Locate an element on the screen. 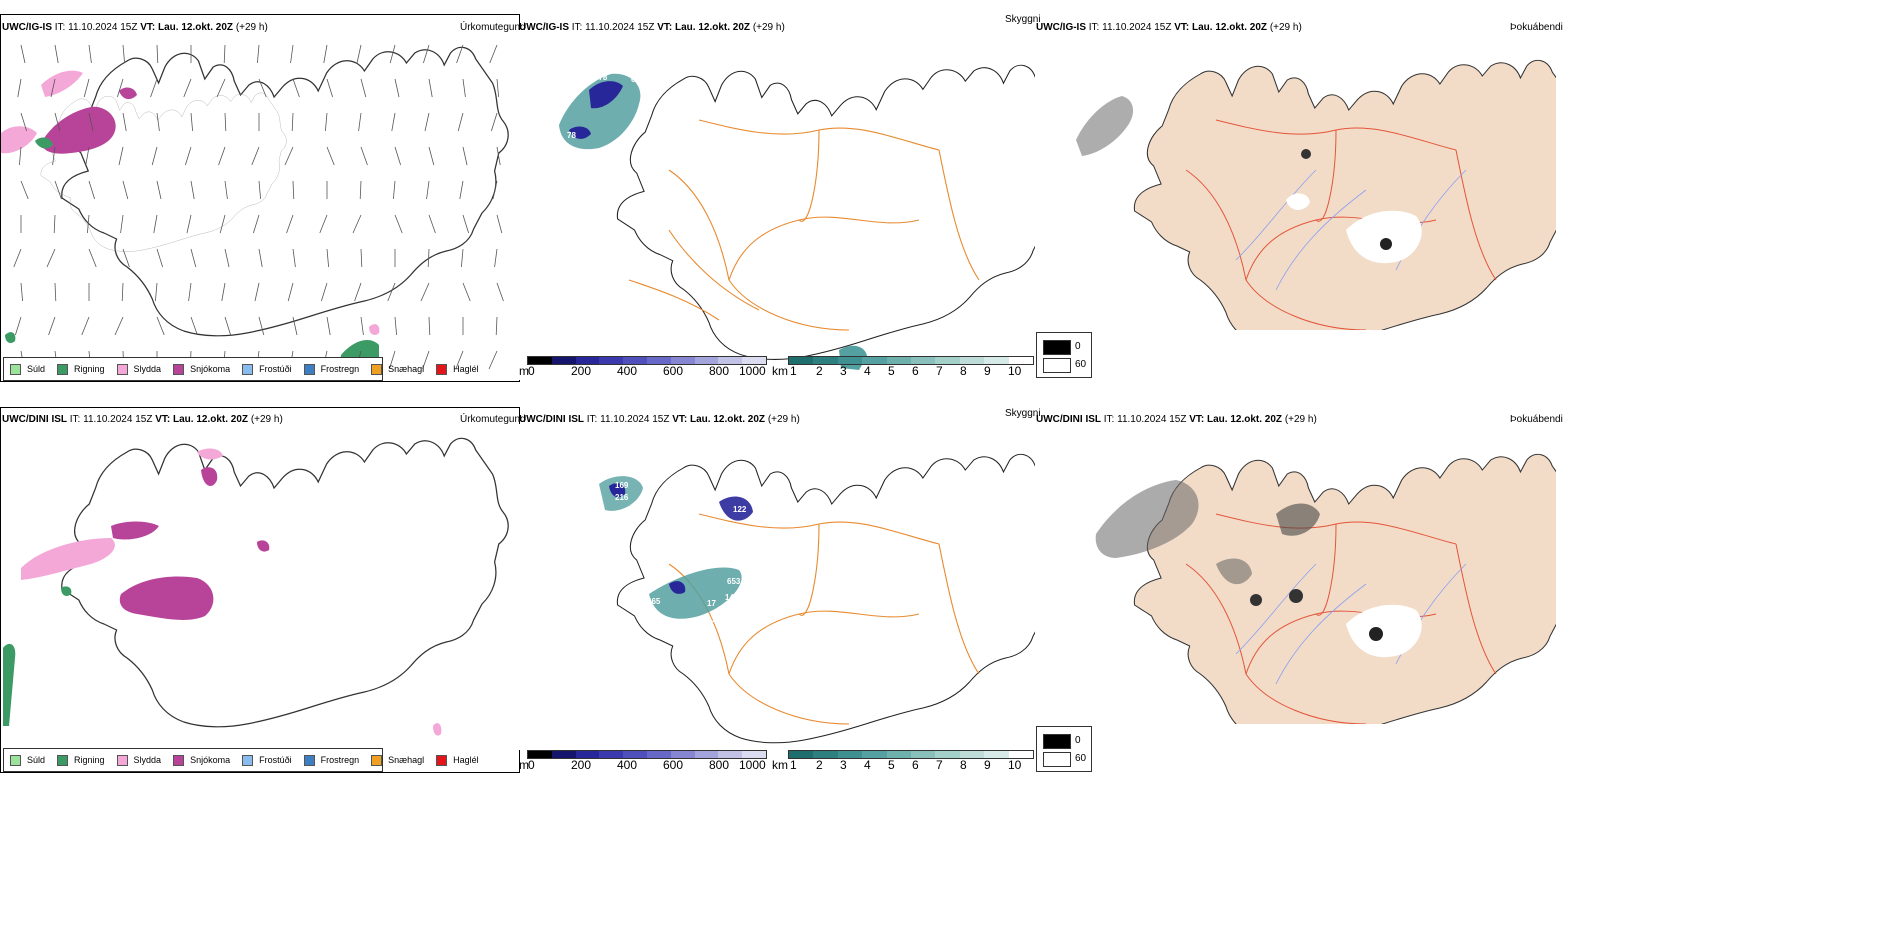 Image resolution: width=1900 pixels, height=950 pixels. panel-title-cloud-top: Skyggni is located at coordinates (1023, 19).